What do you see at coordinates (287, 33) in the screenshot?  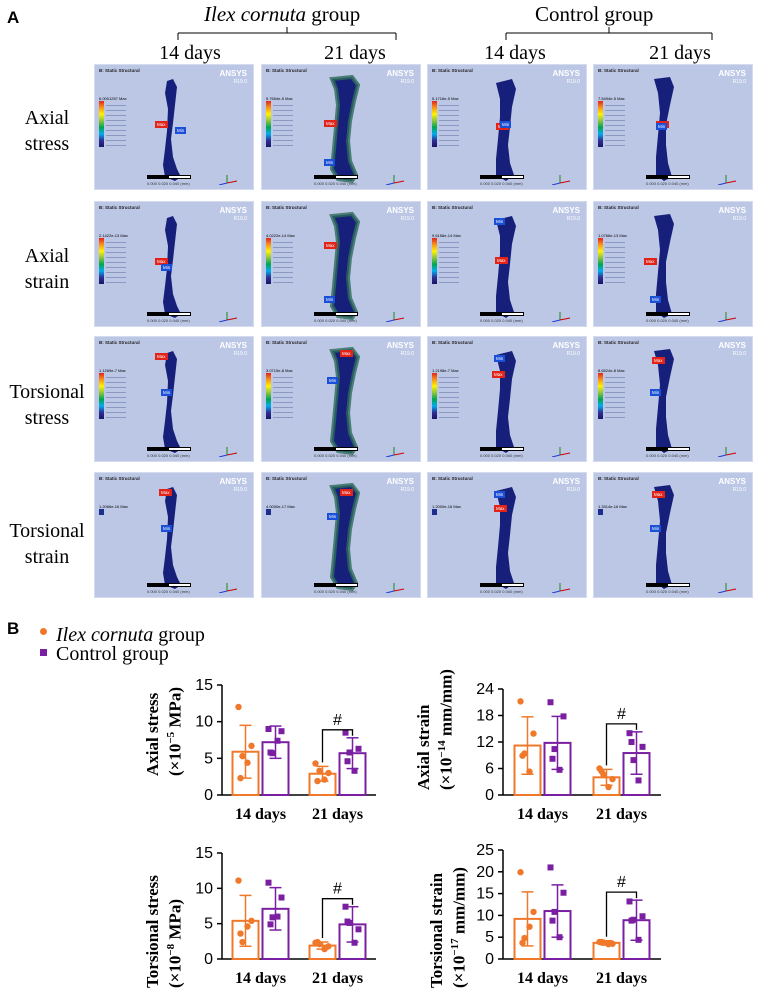 I see `bracket-ilex` at bounding box center [287, 33].